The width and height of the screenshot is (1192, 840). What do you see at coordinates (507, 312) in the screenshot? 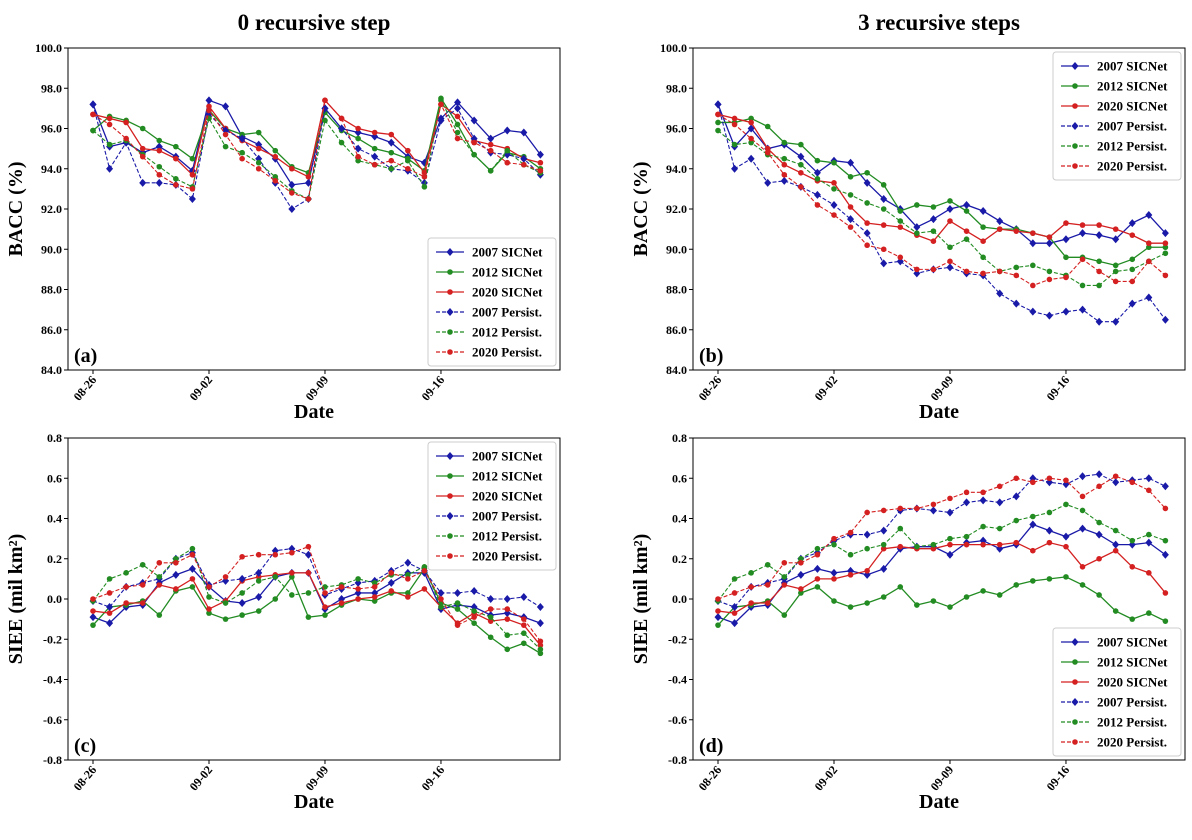
I see `legend-label: 2007 Persist.` at bounding box center [507, 312].